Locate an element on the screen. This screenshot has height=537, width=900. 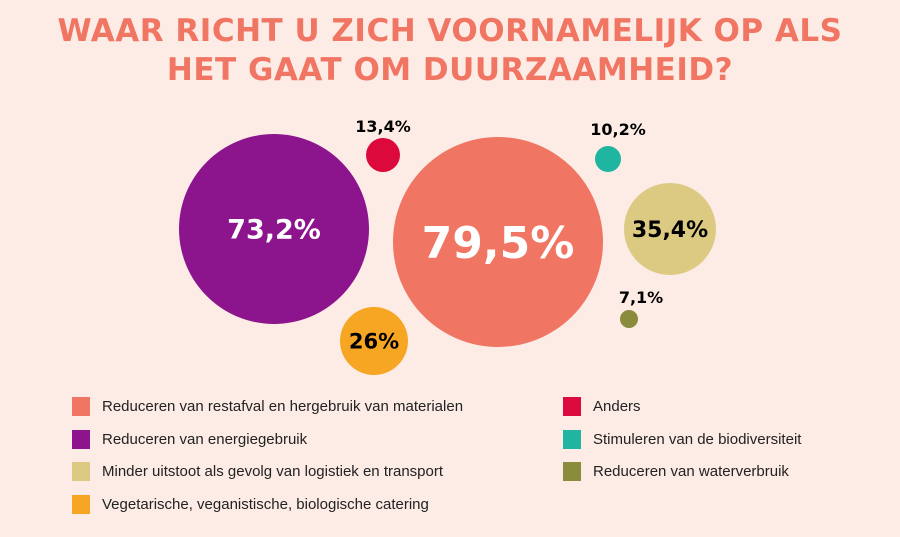
legend-label: Reduceren van waterverbruik is located at coordinates (691, 471).